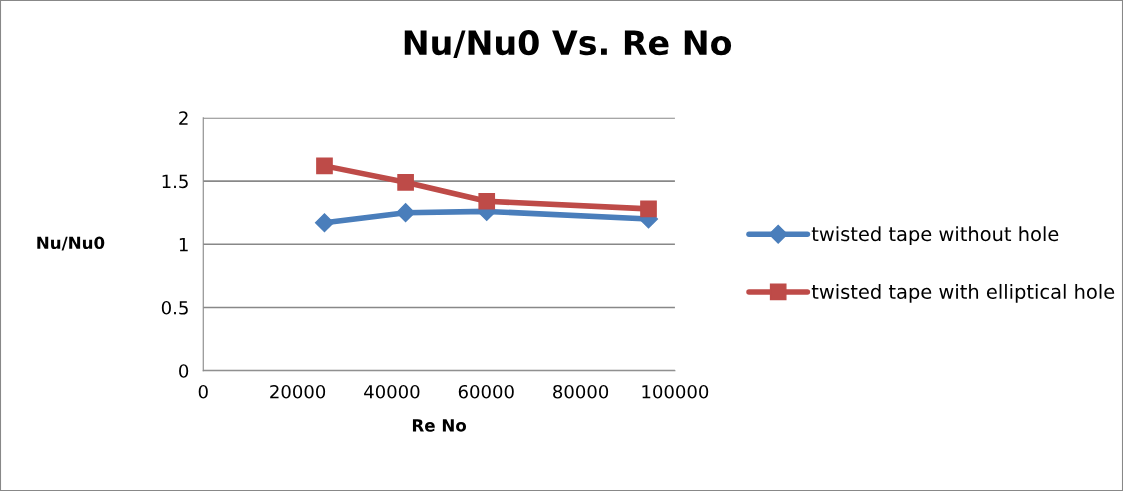 The width and height of the screenshot is (1123, 491). What do you see at coordinates (963, 293) in the screenshot?
I see `legend-label: twisted tape with elliptical hole` at bounding box center [963, 293].